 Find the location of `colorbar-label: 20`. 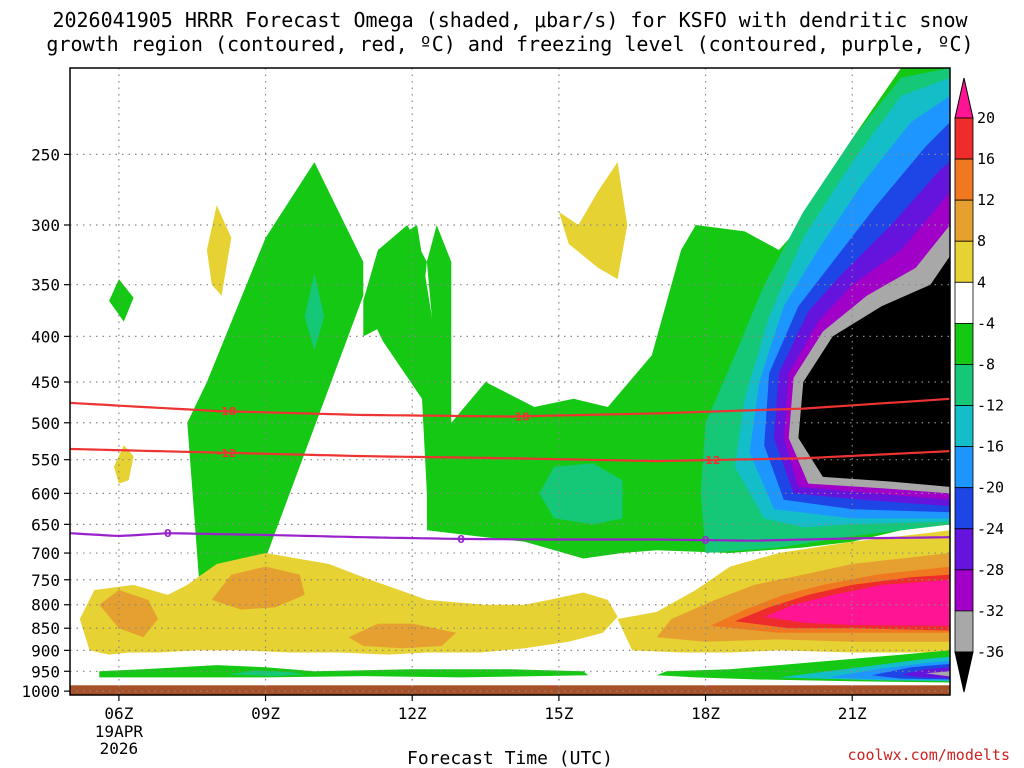

colorbar-label: 20 is located at coordinates (986, 118).